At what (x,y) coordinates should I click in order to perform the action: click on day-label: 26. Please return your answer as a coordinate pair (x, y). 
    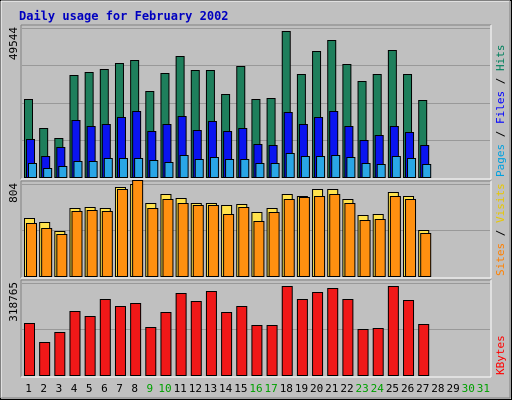
    Looking at the image, I should click on (407, 388).